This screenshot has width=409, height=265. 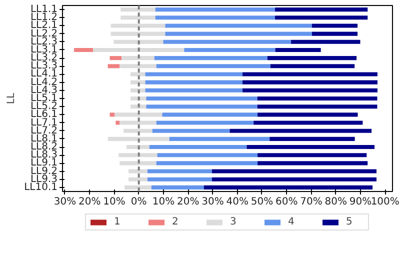 I want to click on x-tick-label: 50%, so click(x=262, y=202).